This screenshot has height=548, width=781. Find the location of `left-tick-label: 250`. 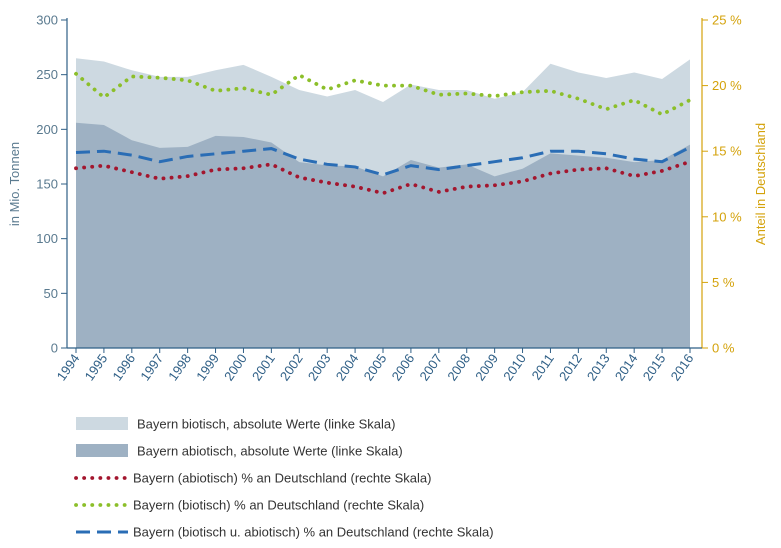

left-tick-label: 250 is located at coordinates (47, 74).